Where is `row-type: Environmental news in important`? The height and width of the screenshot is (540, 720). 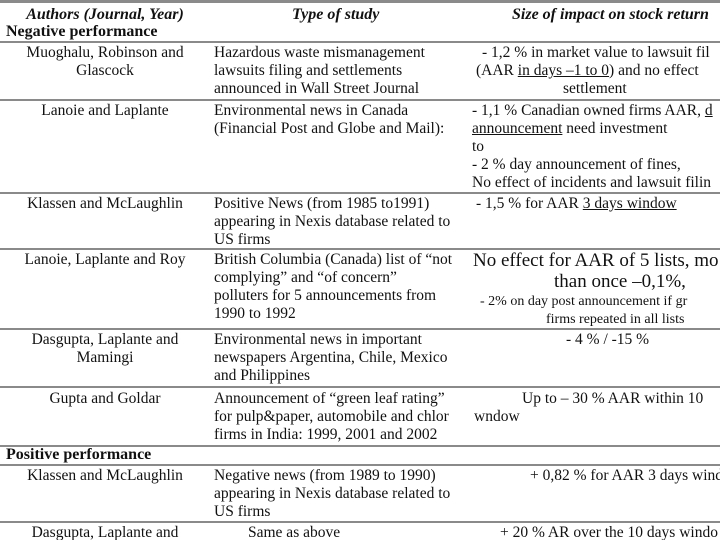 row-type: Environmental news in important is located at coordinates (318, 339).